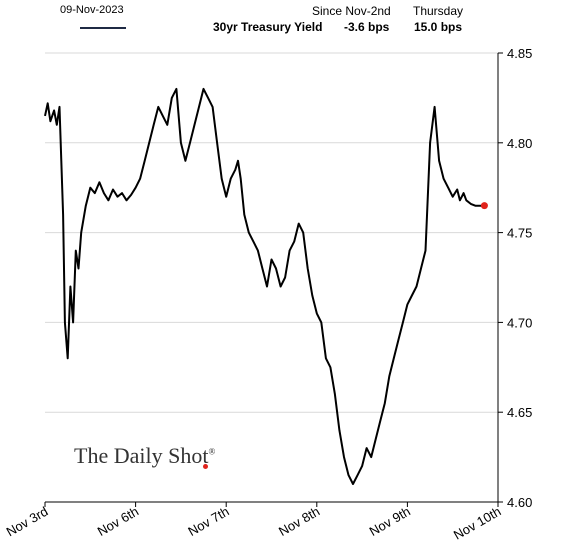 The image size is (564, 557). Describe the element at coordinates (92, 10) in the screenshot. I see `chart-date: 09-Nov-2023` at that location.